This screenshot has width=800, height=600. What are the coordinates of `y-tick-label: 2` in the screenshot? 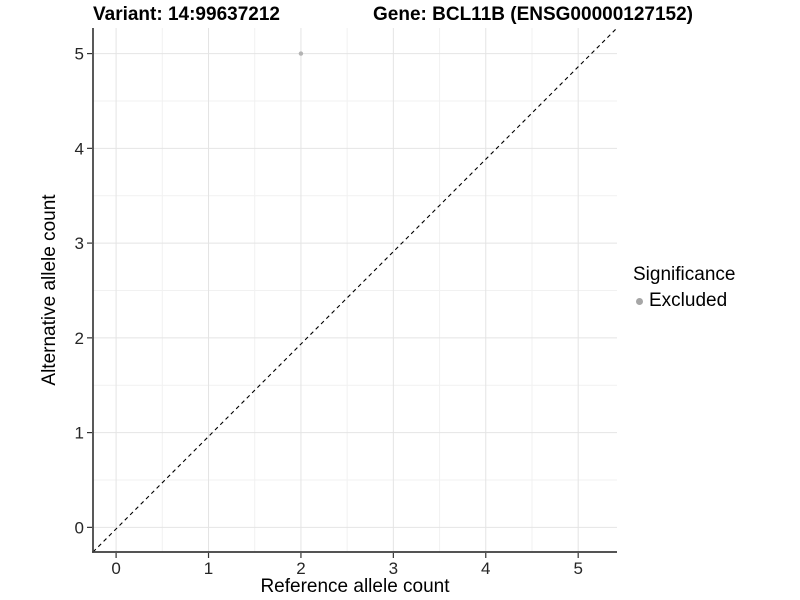 It's located at (79, 338).